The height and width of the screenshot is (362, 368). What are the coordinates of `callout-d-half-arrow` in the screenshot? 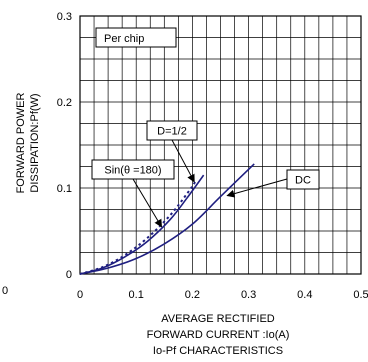 It's located at (183, 161).